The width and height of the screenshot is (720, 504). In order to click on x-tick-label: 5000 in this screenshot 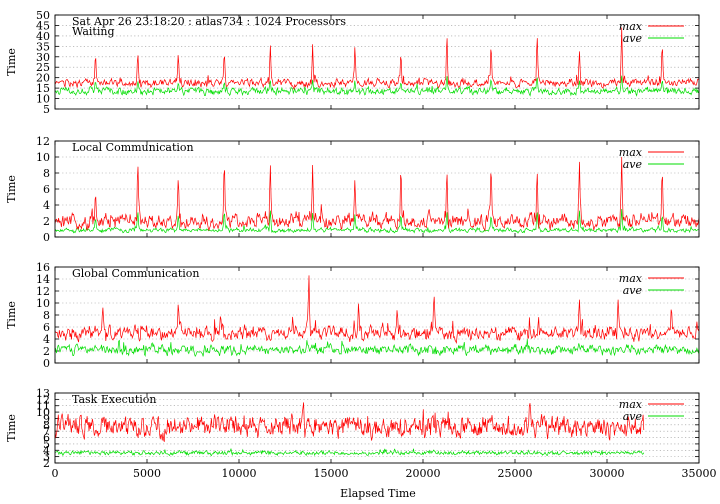, I will do `click(147, 473)`.